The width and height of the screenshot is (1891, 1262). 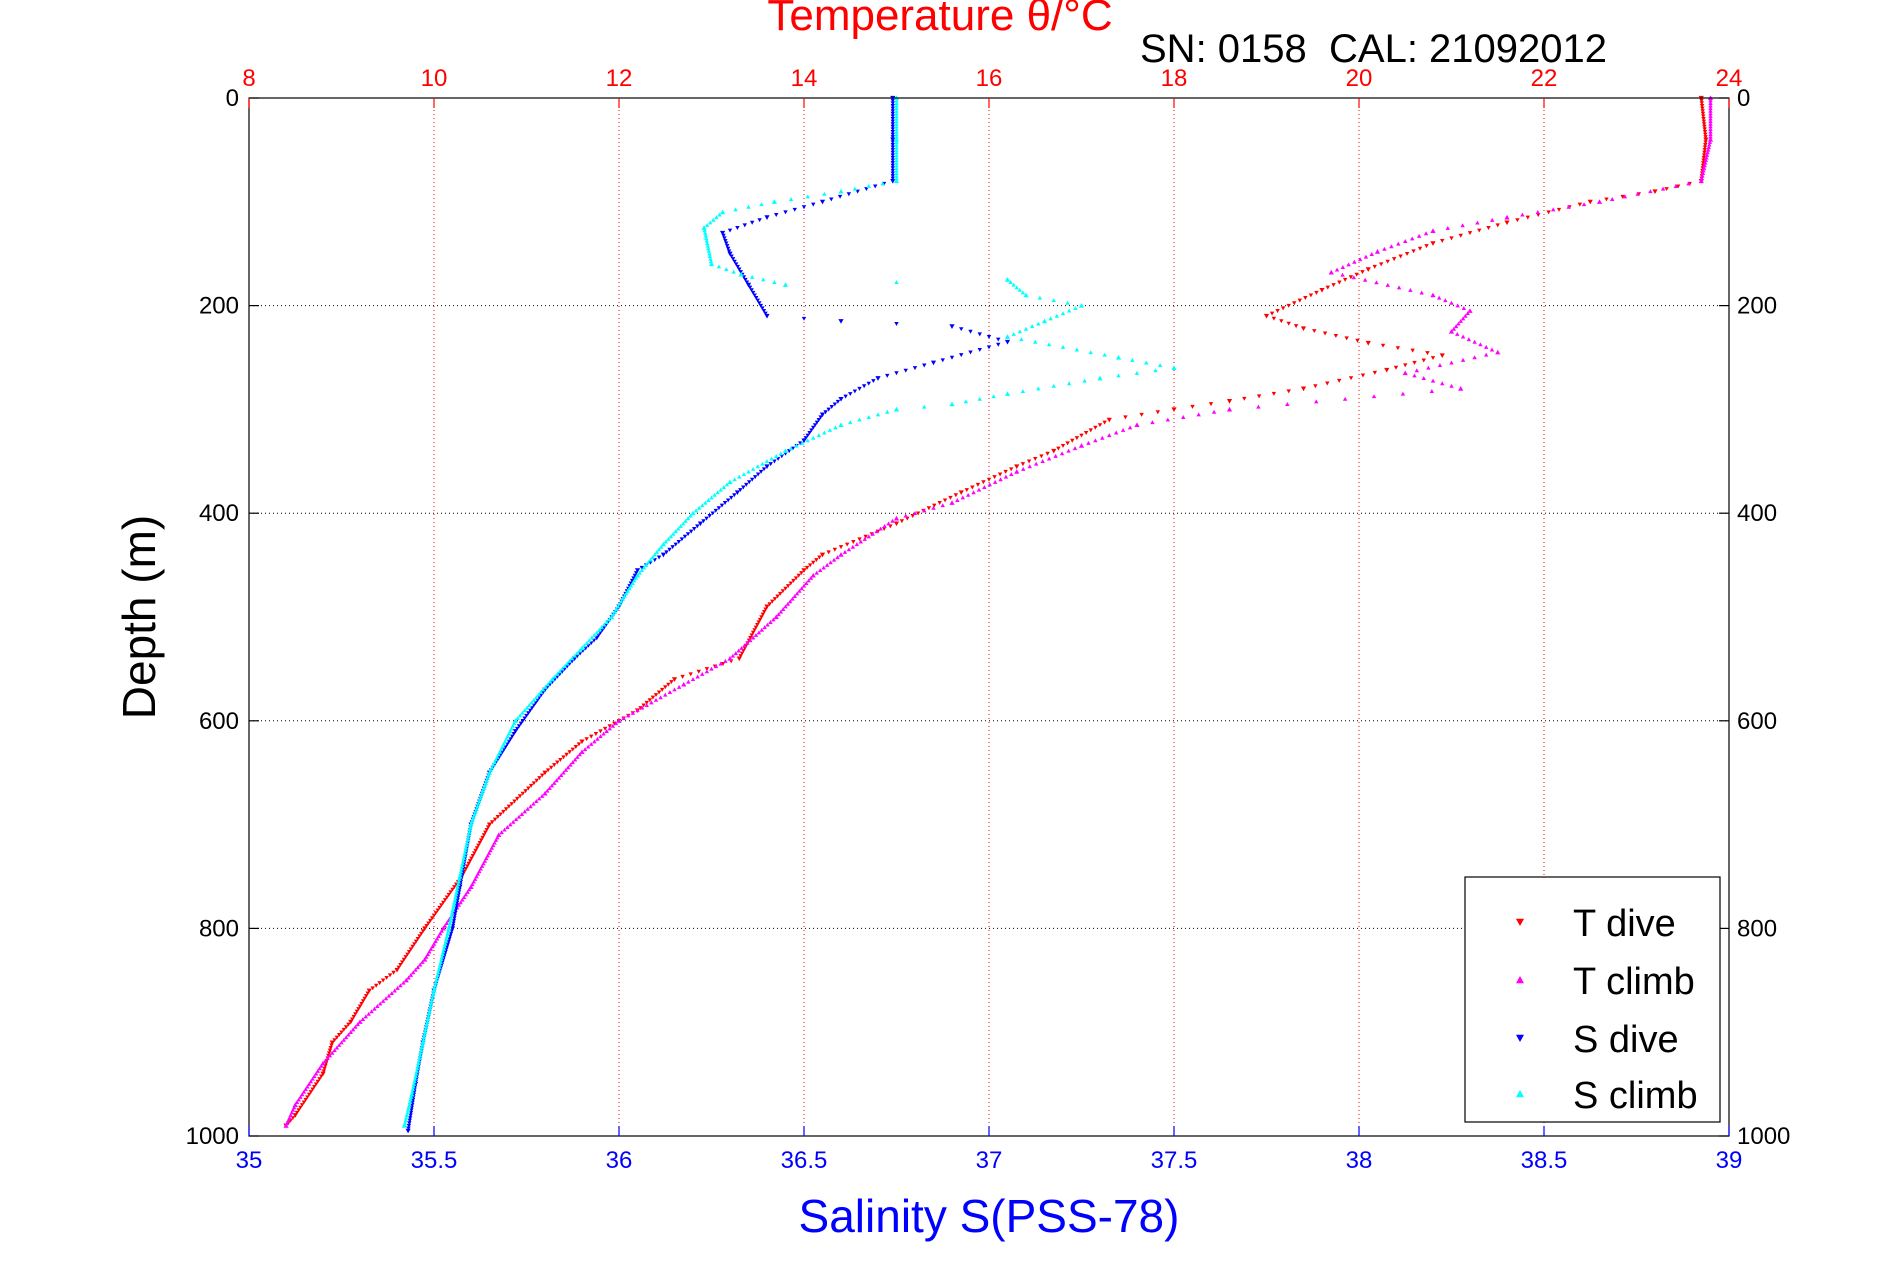 What do you see at coordinates (1544, 1160) in the screenshot?
I see `bottom-tick-label: 38.5` at bounding box center [1544, 1160].